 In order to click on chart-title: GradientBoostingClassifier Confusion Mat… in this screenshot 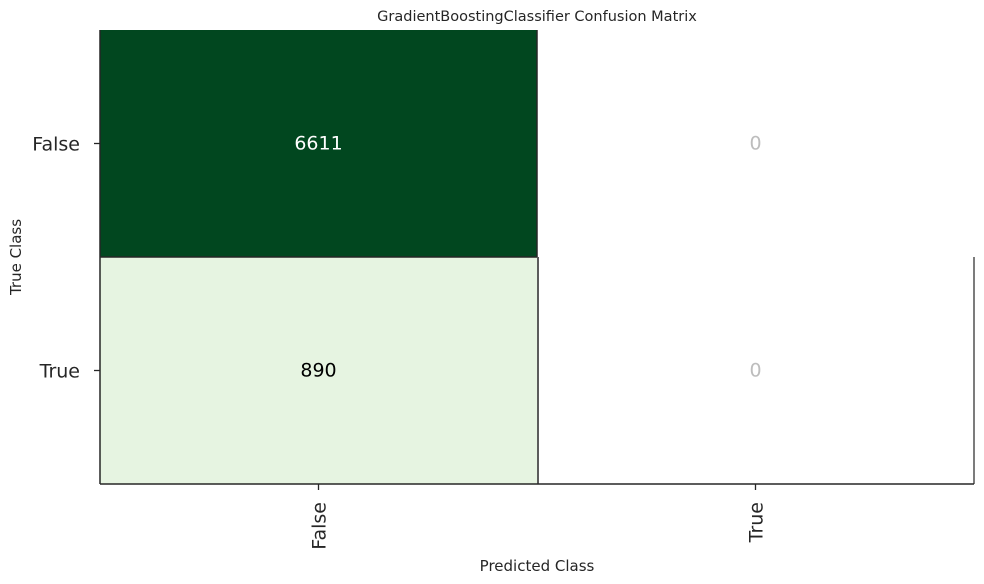, I will do `click(537, 17)`.